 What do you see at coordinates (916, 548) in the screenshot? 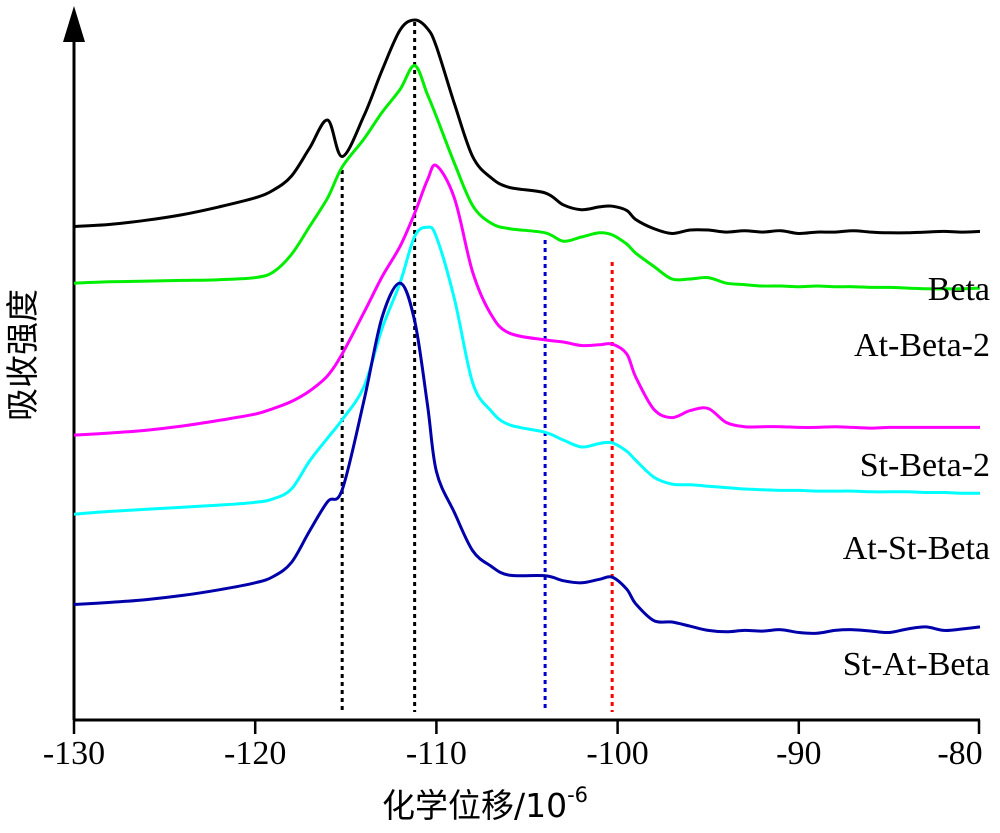
I see `series-label: At-St-Beta` at bounding box center [916, 548].